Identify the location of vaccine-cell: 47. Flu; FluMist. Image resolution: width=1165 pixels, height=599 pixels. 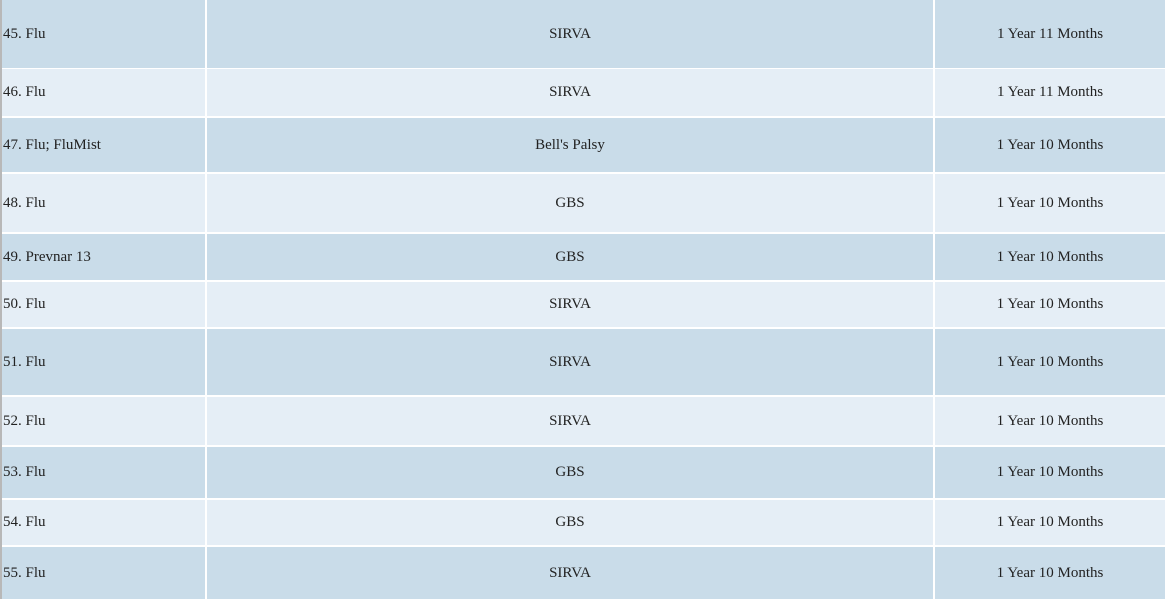
(103, 145).